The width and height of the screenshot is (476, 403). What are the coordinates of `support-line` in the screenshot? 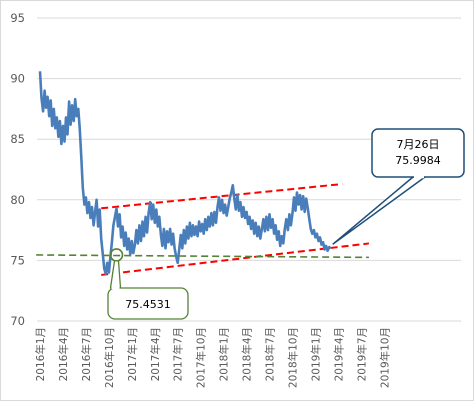 It's located at (202, 256).